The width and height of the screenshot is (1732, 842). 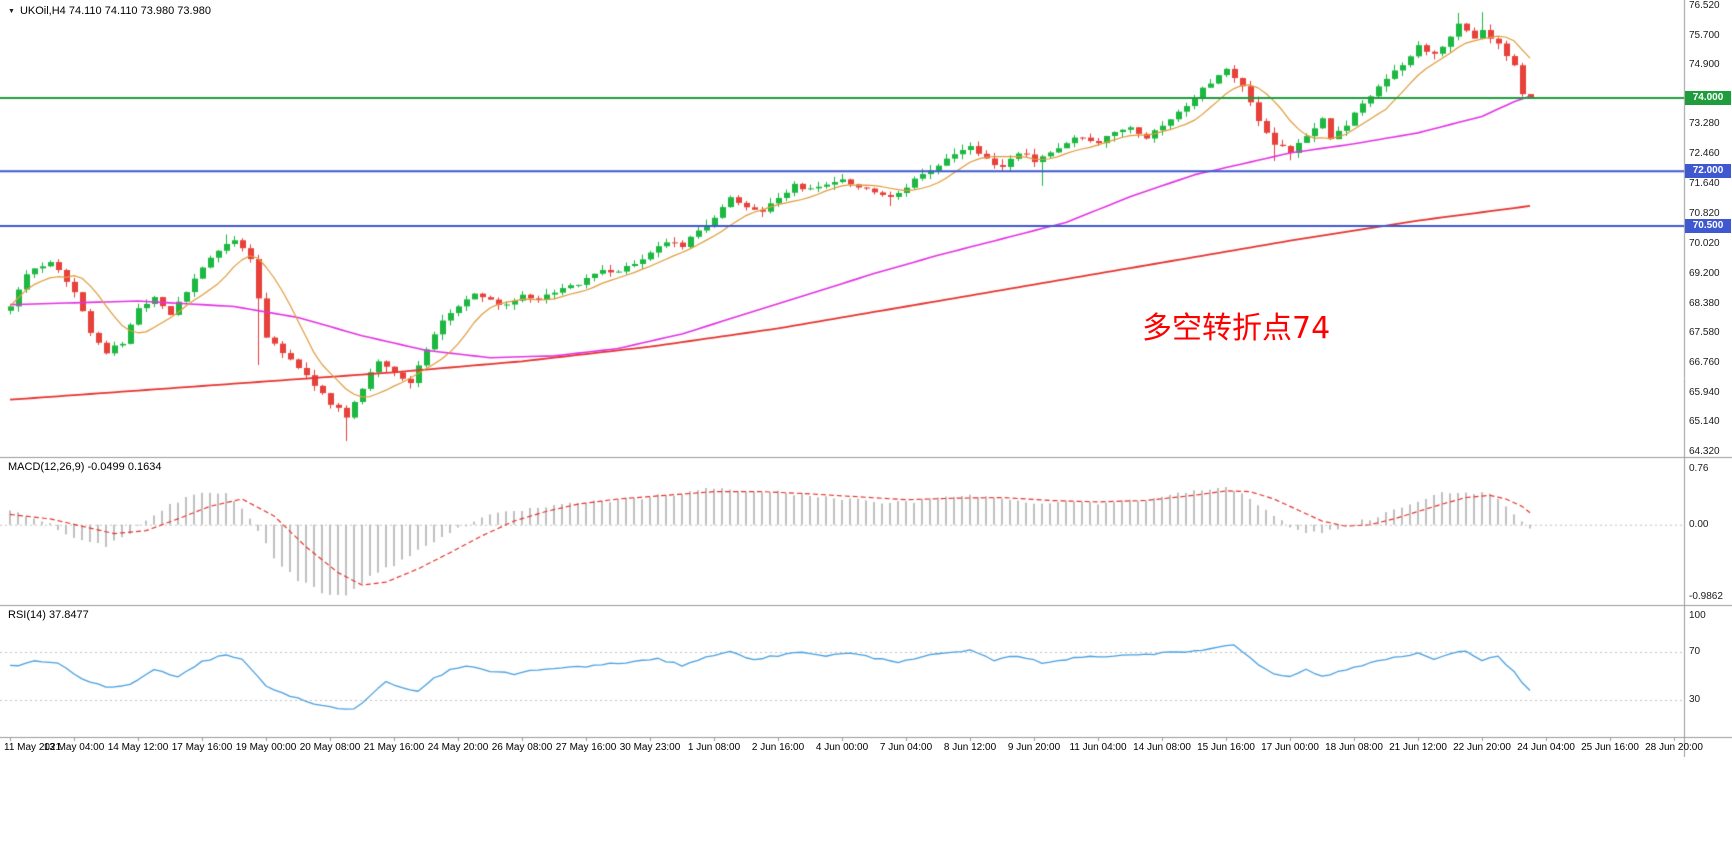 I want to click on chart-title: ▼ UKOil,H4 74.110 74.110 73.980 73.980, so click(x=109, y=11).